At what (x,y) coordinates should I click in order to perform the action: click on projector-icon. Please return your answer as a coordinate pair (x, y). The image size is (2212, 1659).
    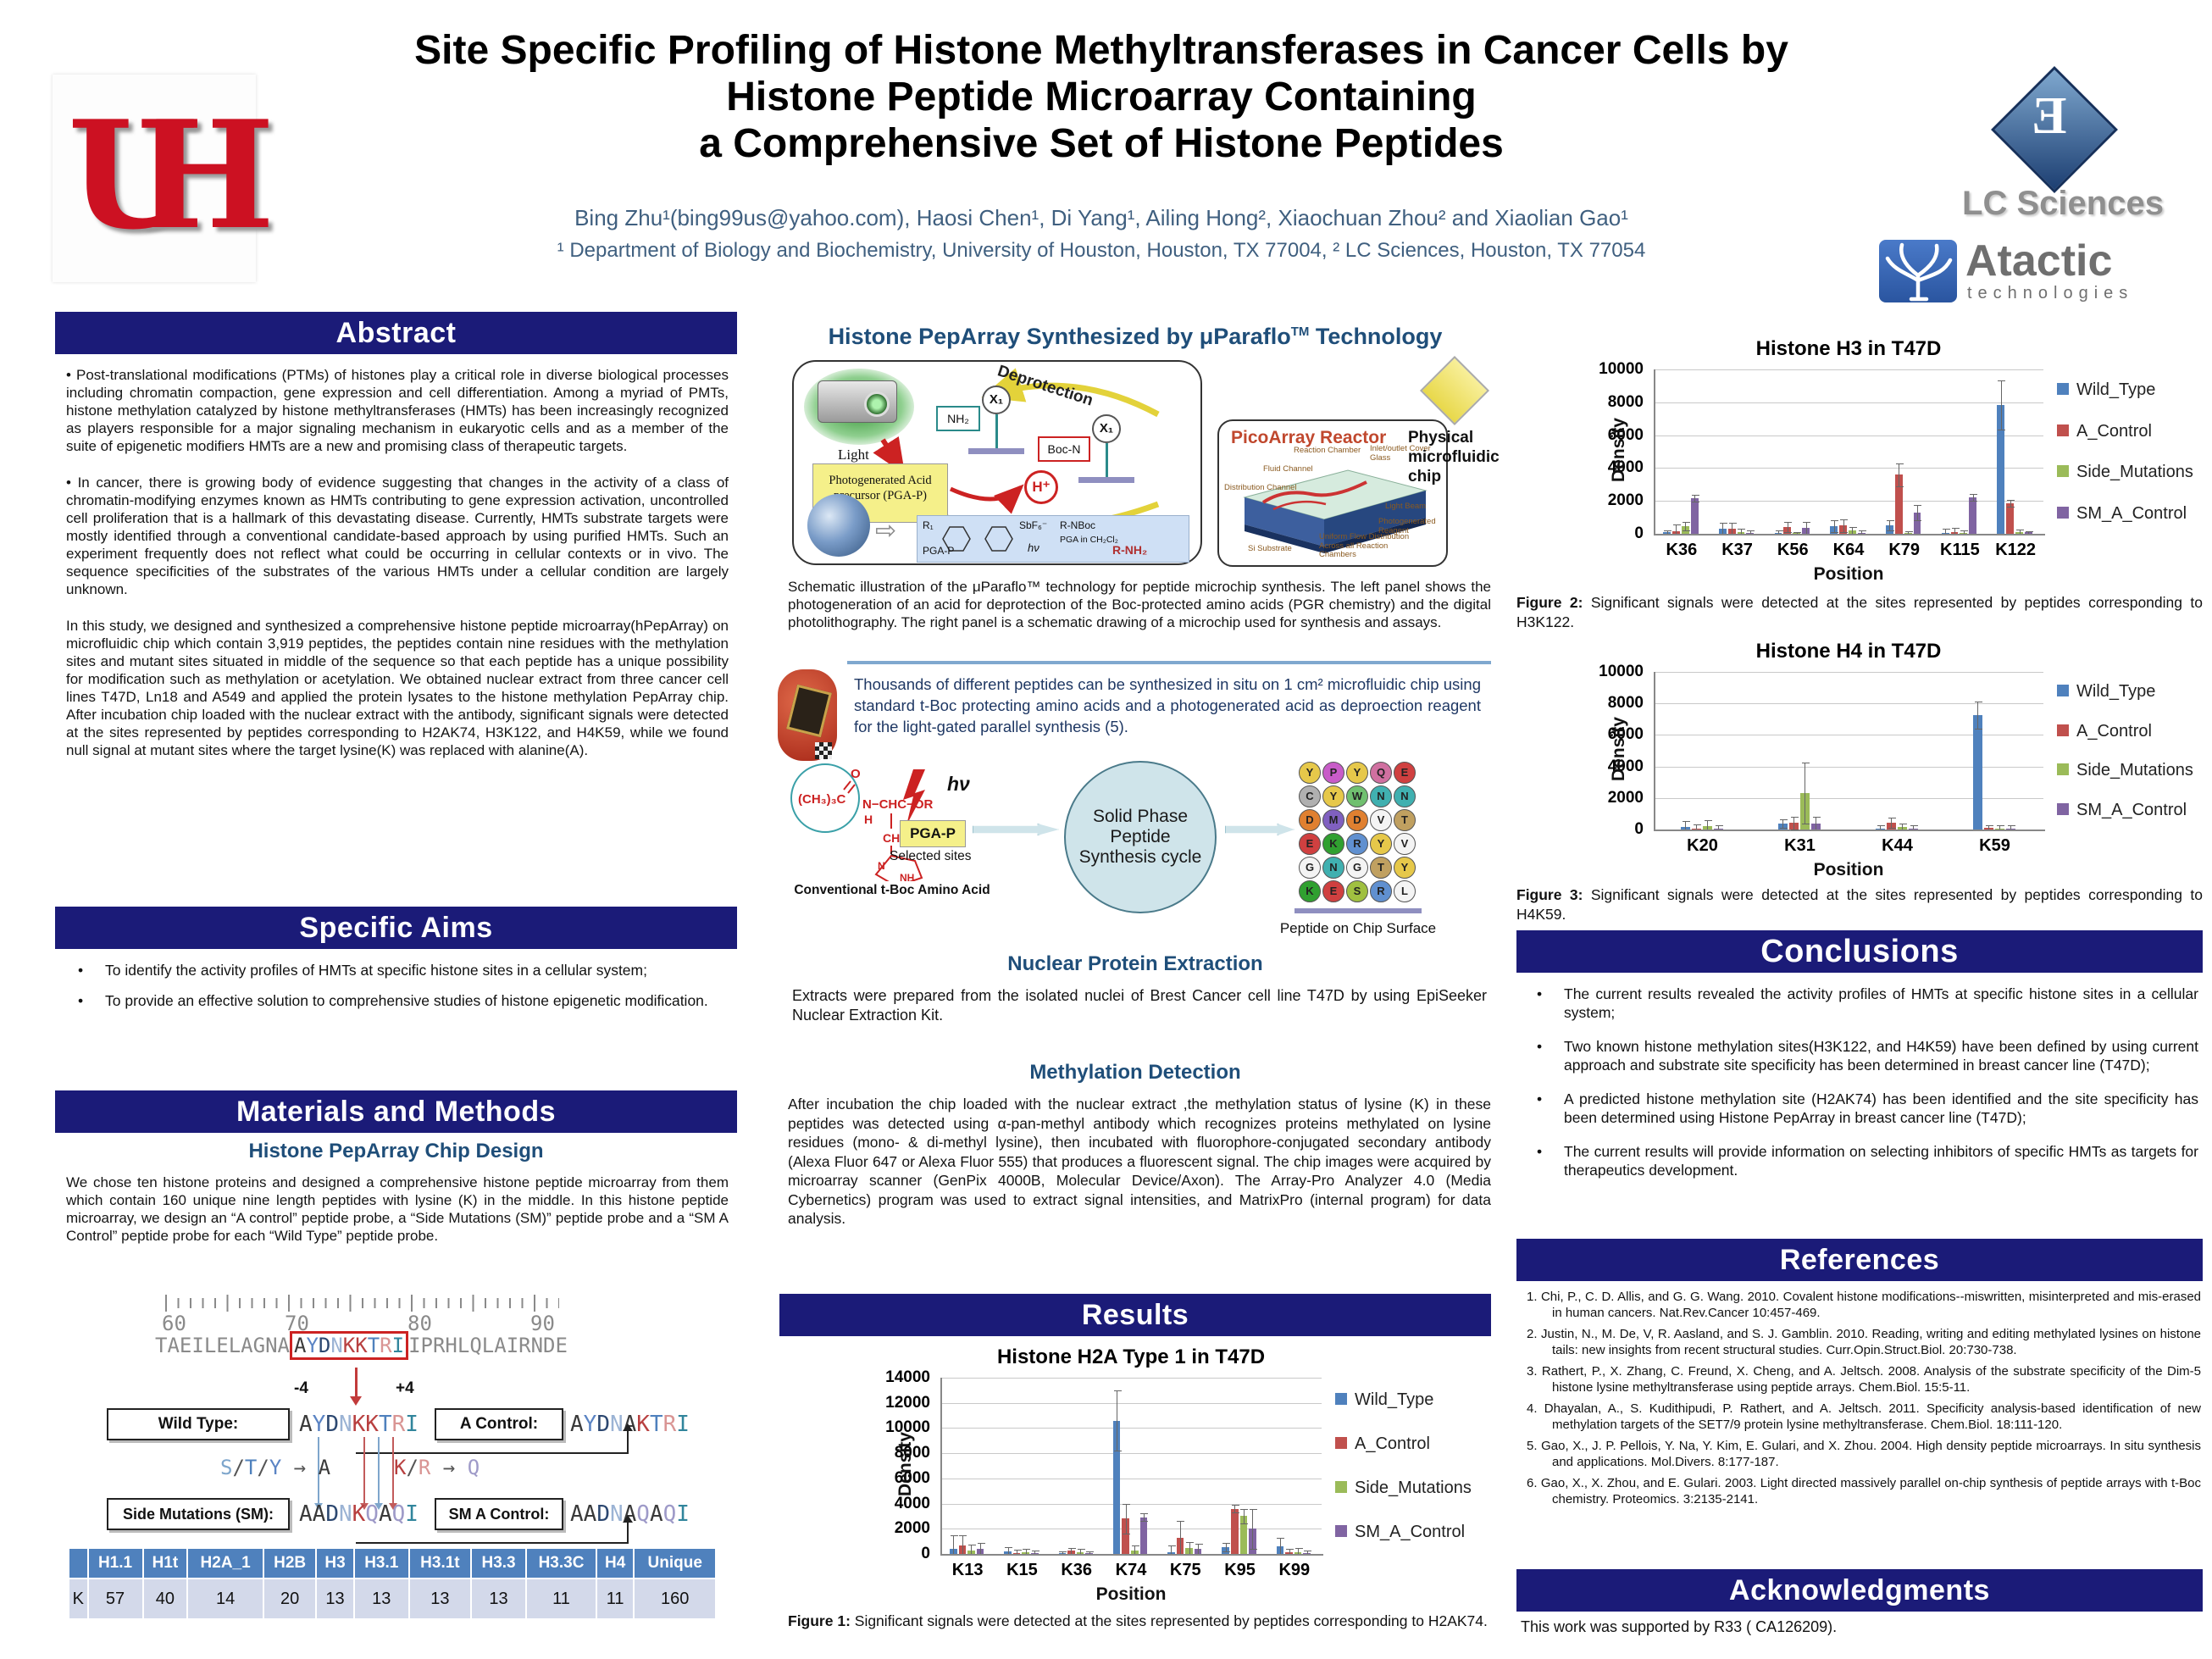
    Looking at the image, I should click on (857, 401).